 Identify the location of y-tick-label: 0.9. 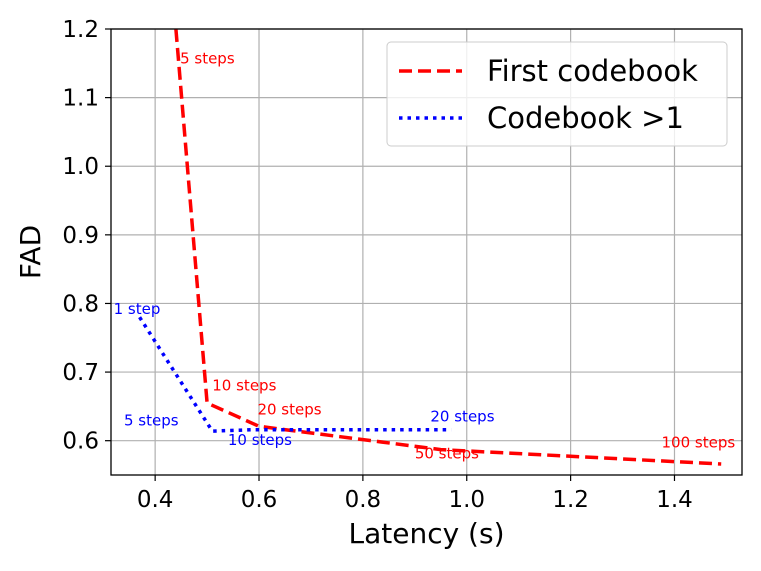
(80, 236).